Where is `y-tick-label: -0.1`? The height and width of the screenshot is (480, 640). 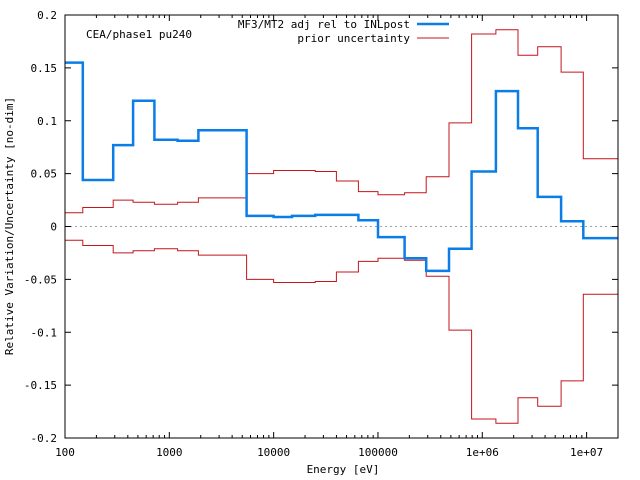
y-tick-label: -0.1 is located at coordinates (44, 332).